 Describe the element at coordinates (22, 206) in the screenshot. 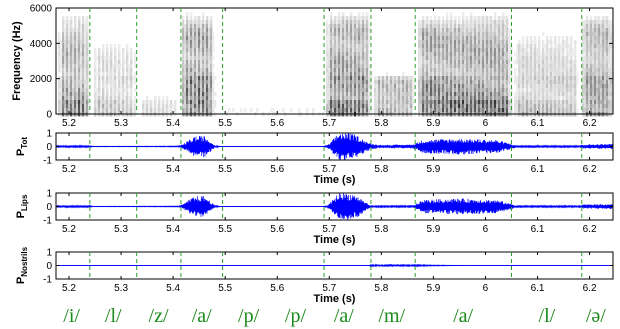

I see `P_Lips-ylabel: PLips` at that location.